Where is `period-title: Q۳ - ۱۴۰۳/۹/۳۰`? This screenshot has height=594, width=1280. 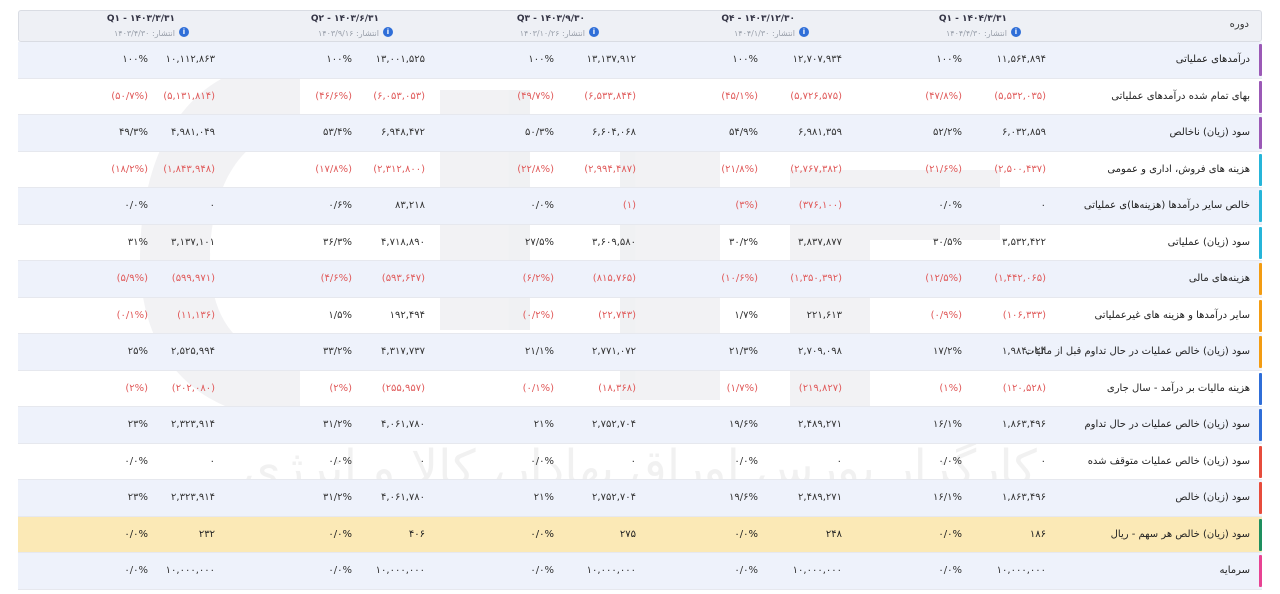 period-title: Q۳ - ۱۴۰۳/۹/۳۰ is located at coordinates (550, 19).